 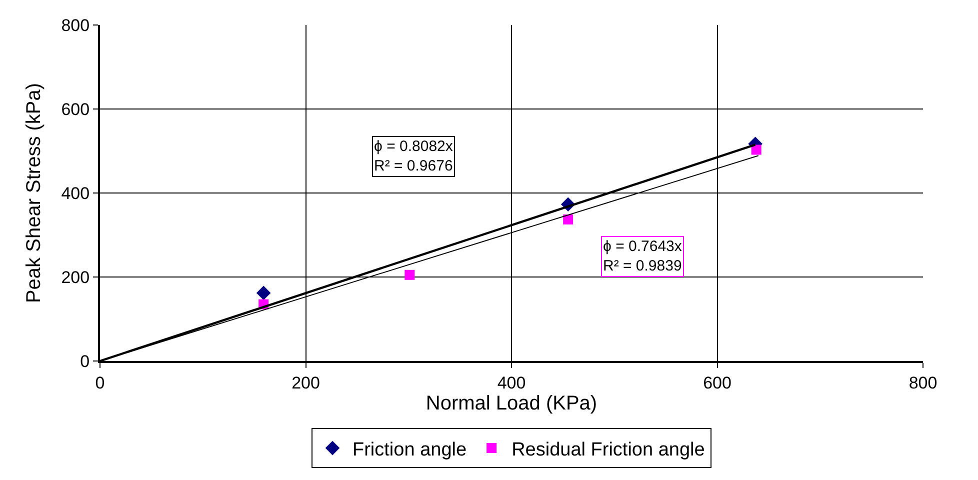 I want to click on x-tick-label: 200, so click(x=306, y=382).